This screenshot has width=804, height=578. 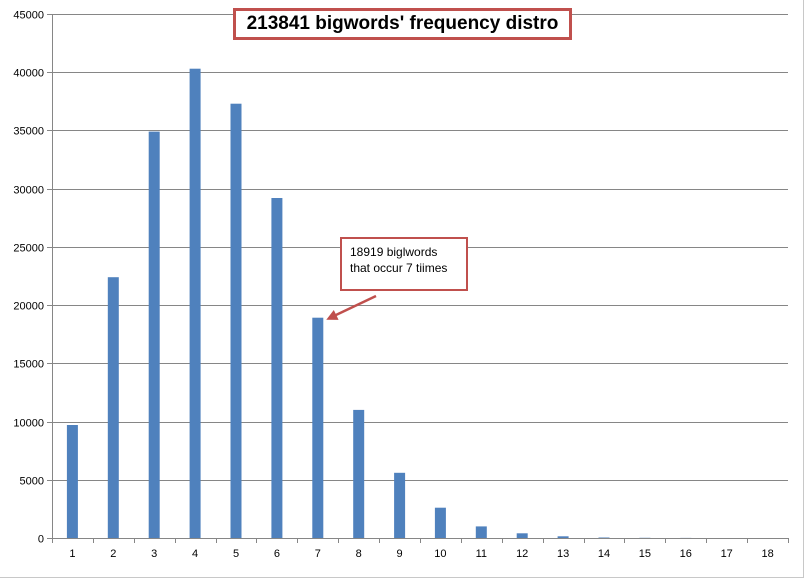 I want to click on y-tick-label: 30000, so click(x=28, y=191).